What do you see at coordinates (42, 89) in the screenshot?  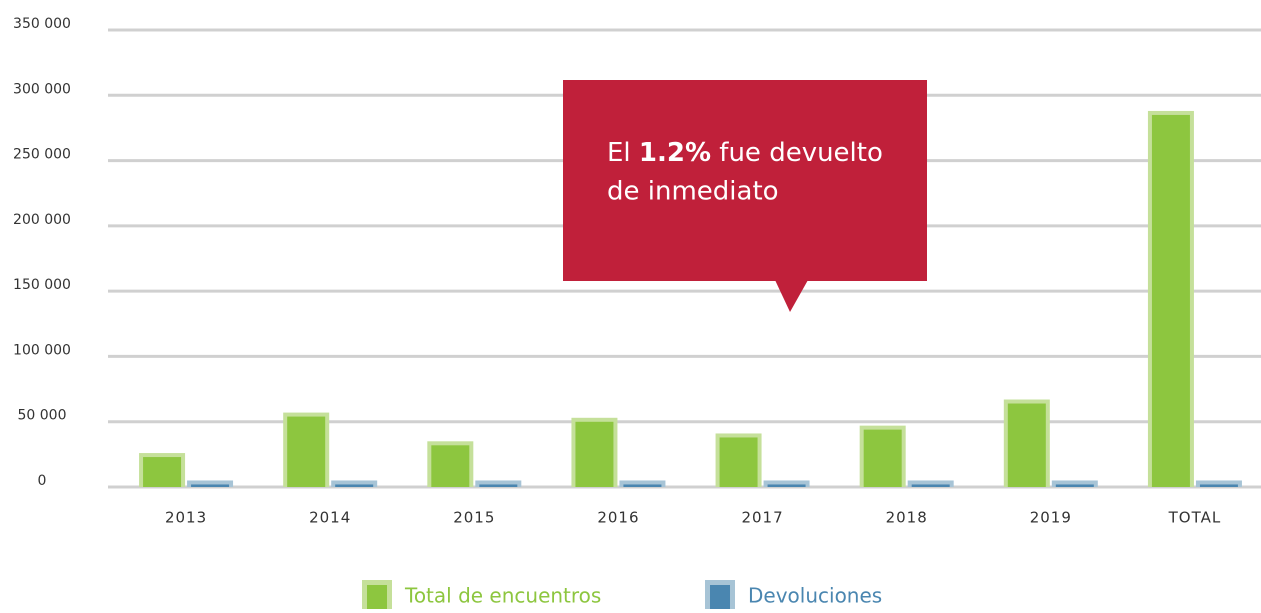 I see `y-tick-label: 300 000` at bounding box center [42, 89].